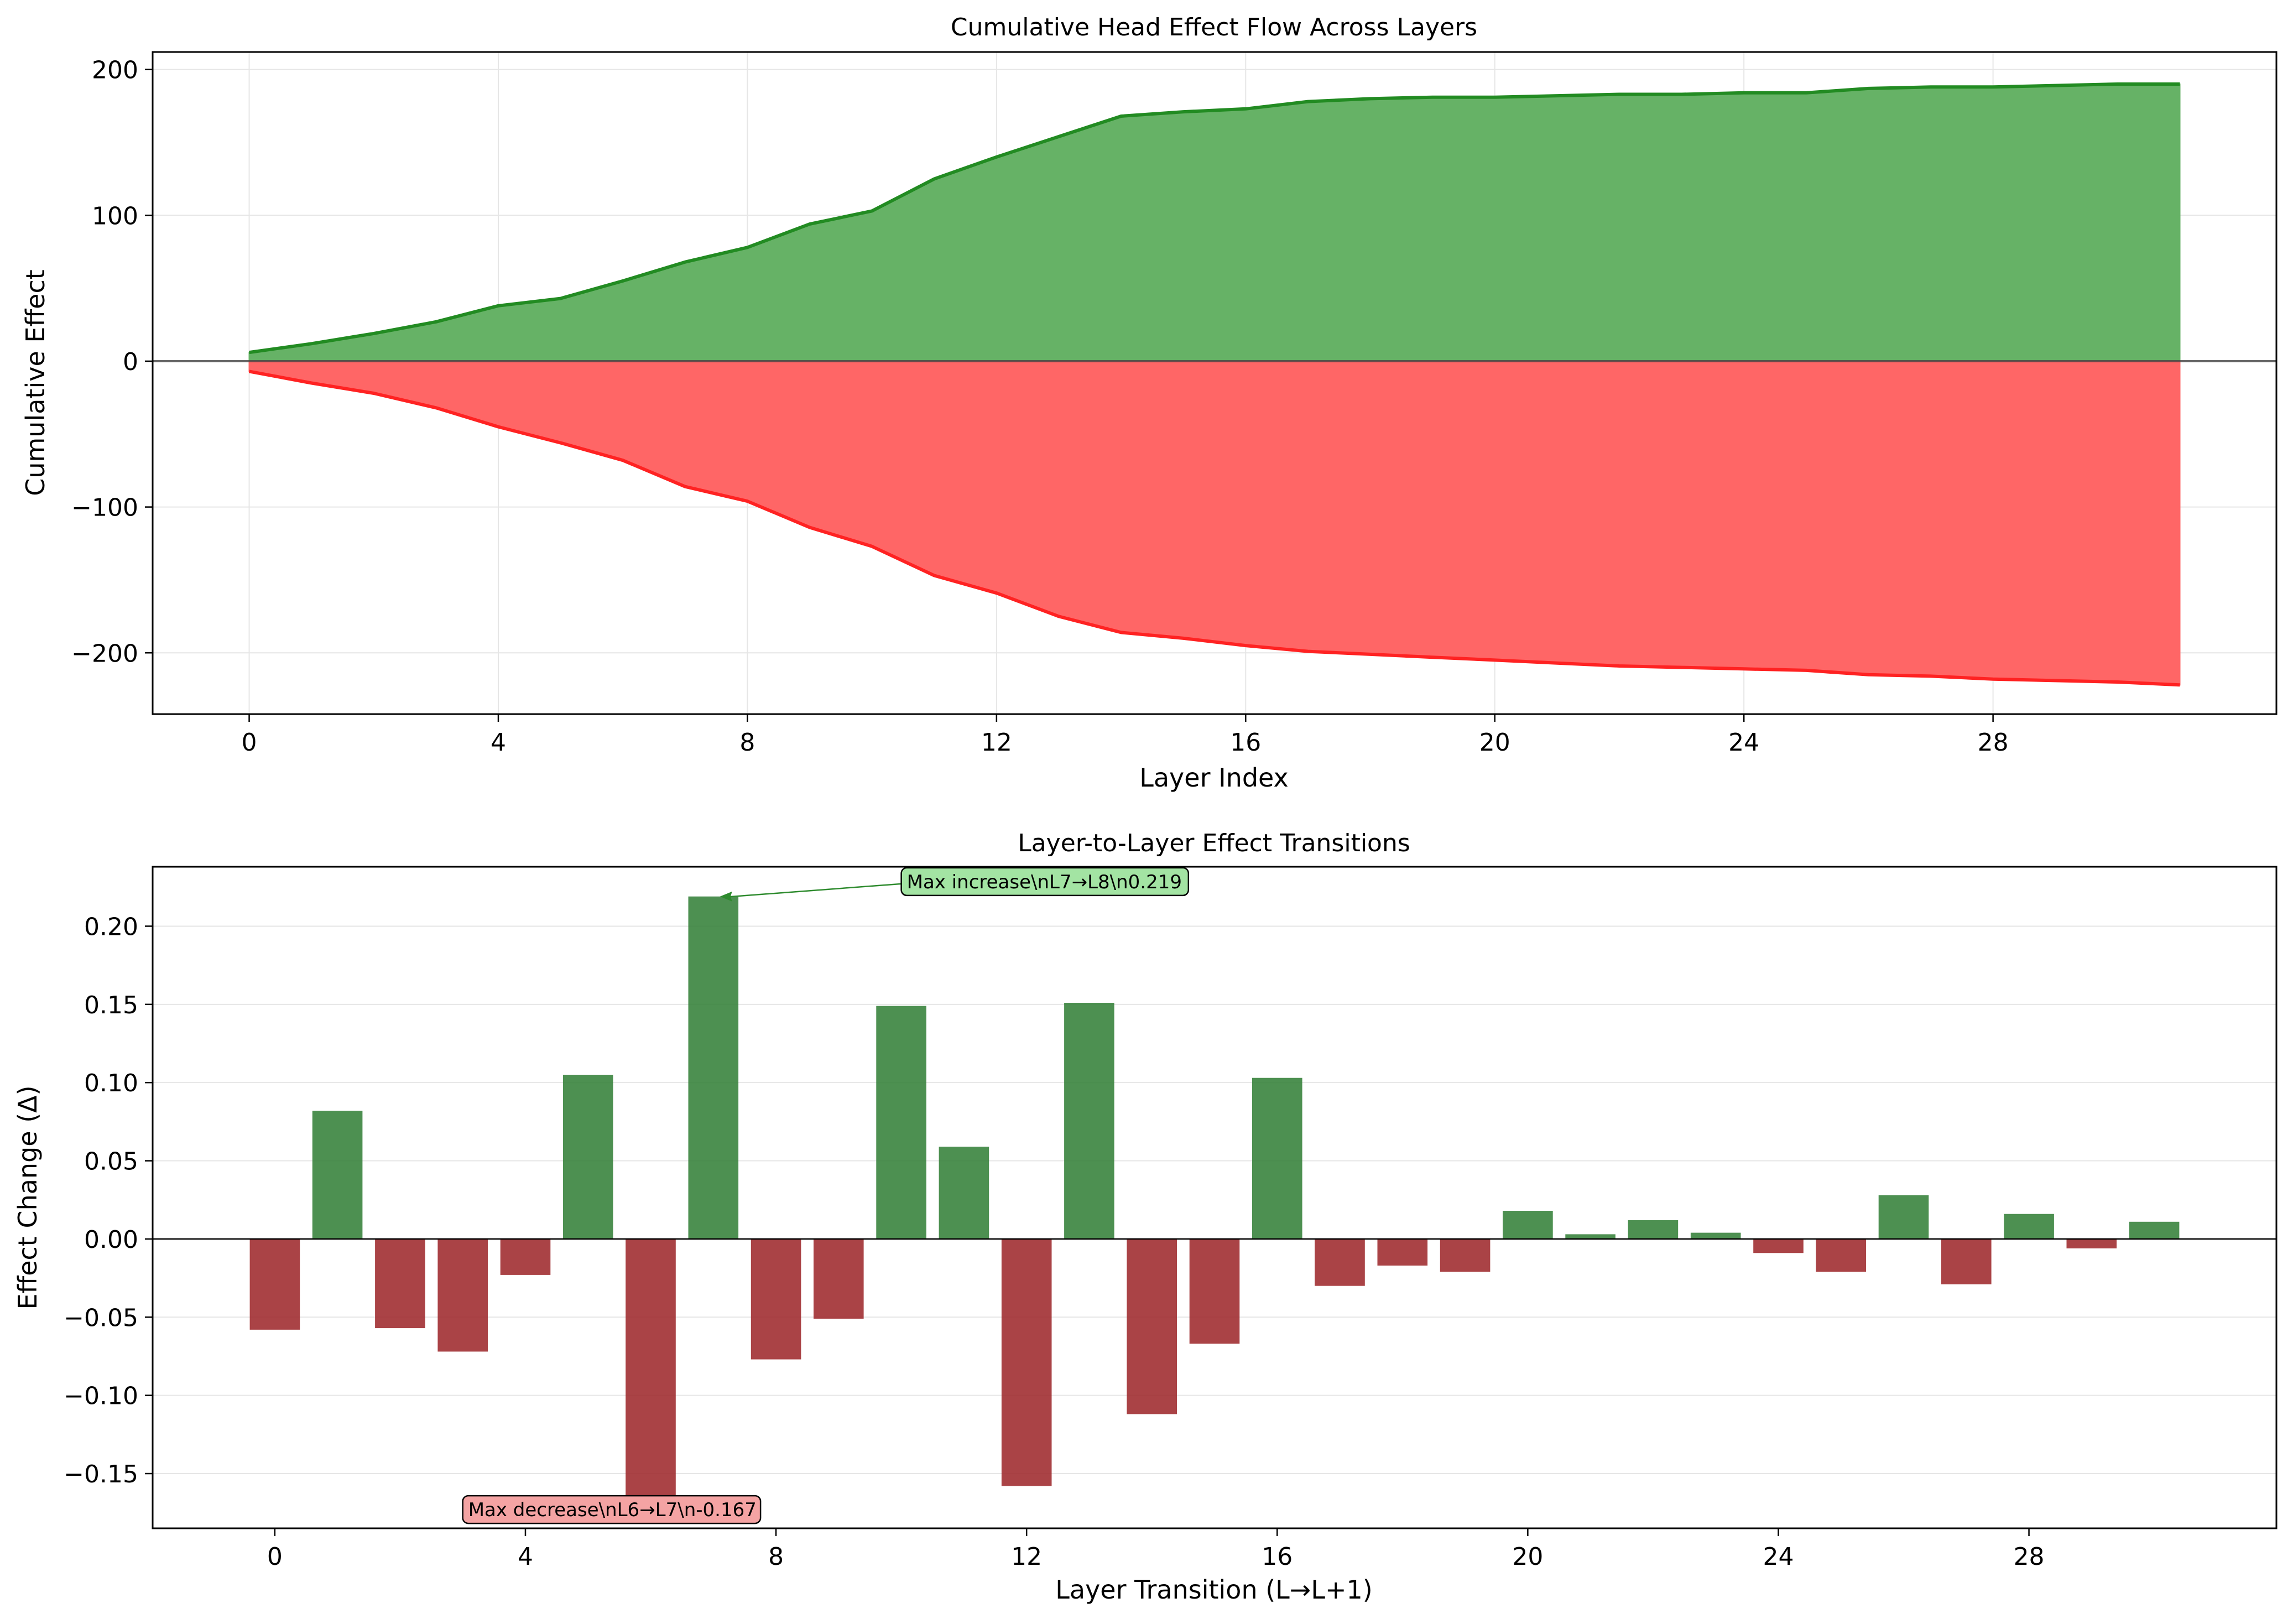 The height and width of the screenshot is (1624, 2293). I want to click on top-x-tick-label: 8, so click(747, 742).